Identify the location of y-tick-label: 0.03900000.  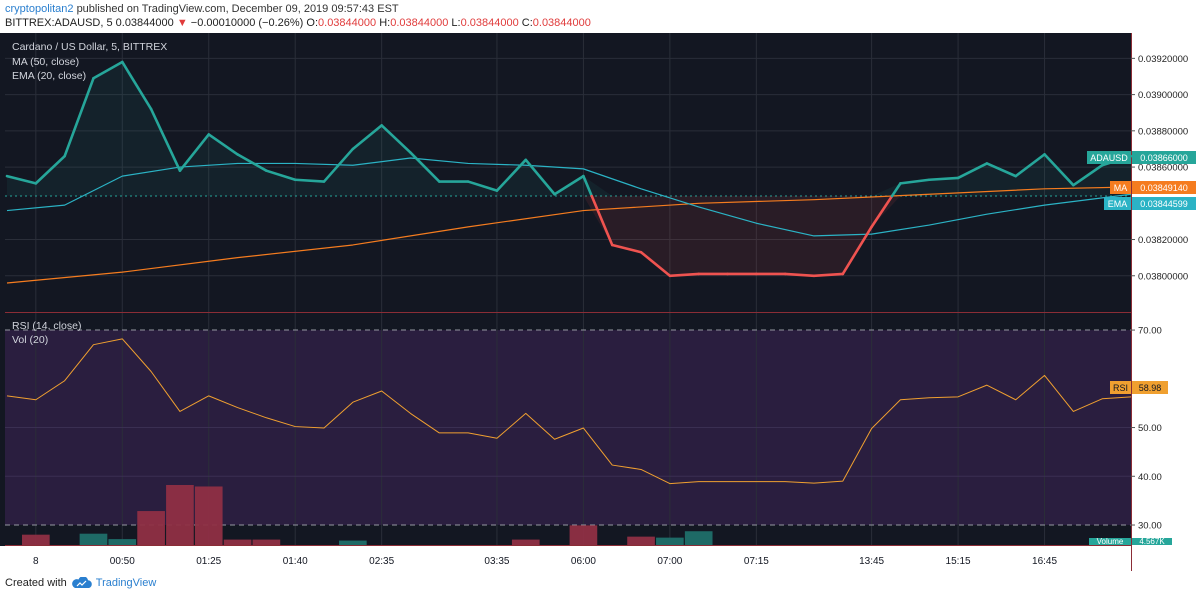
(1163, 95).